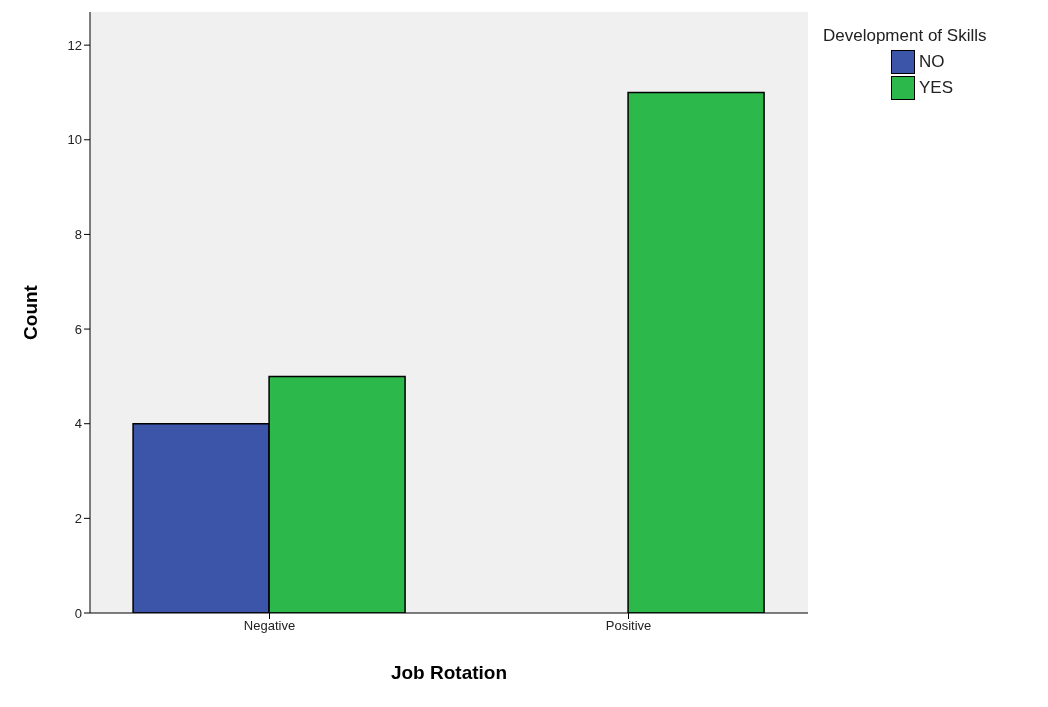  Describe the element at coordinates (449, 672) in the screenshot. I see `x-axis-title: Job Rotation` at that location.